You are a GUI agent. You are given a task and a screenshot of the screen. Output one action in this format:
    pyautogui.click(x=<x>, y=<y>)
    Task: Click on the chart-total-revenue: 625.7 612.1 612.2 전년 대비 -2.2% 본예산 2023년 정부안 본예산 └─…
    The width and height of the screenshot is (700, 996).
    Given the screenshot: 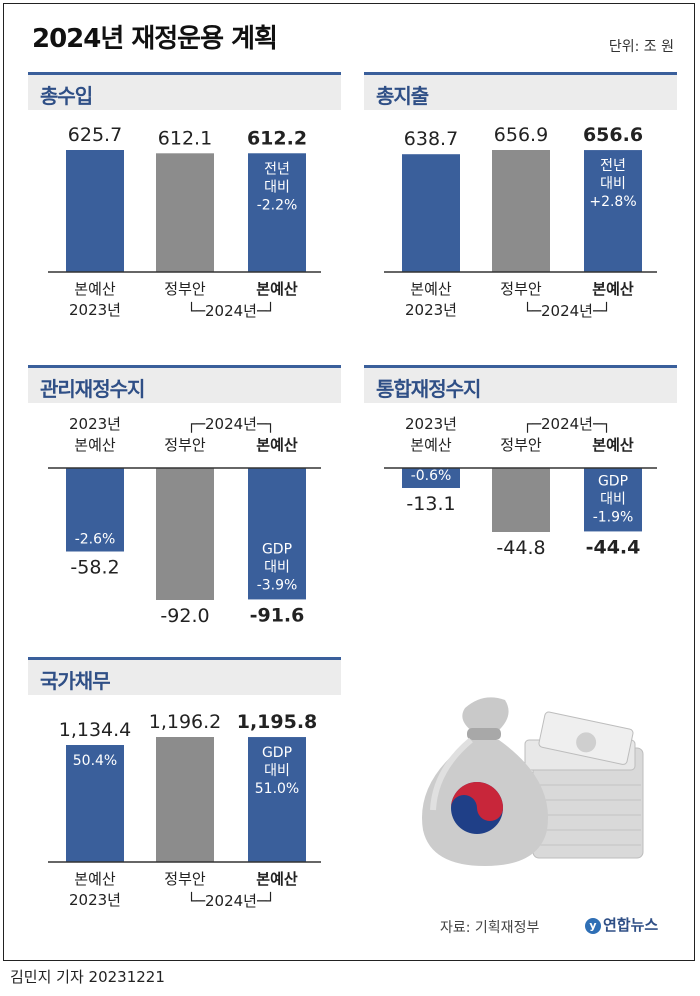 What is the action you would take?
    pyautogui.click(x=184, y=222)
    